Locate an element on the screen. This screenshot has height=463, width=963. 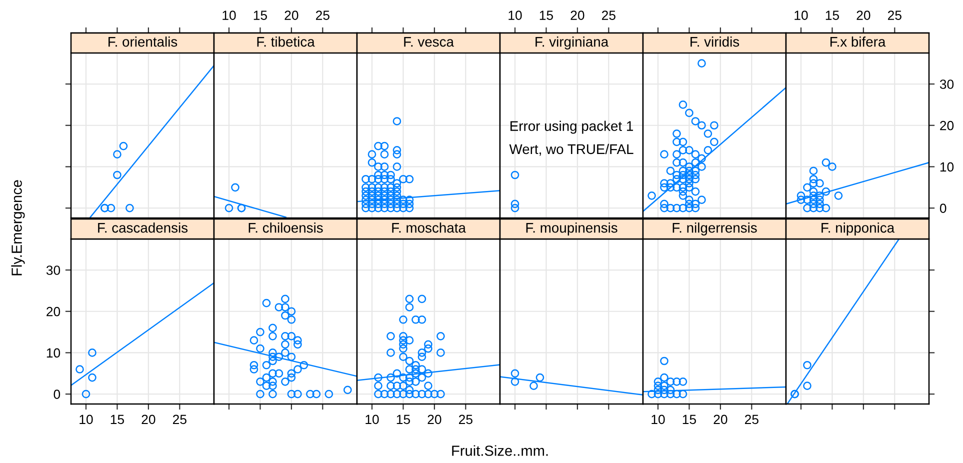
chart-title: F. cascadensis is located at coordinates (143, 227).